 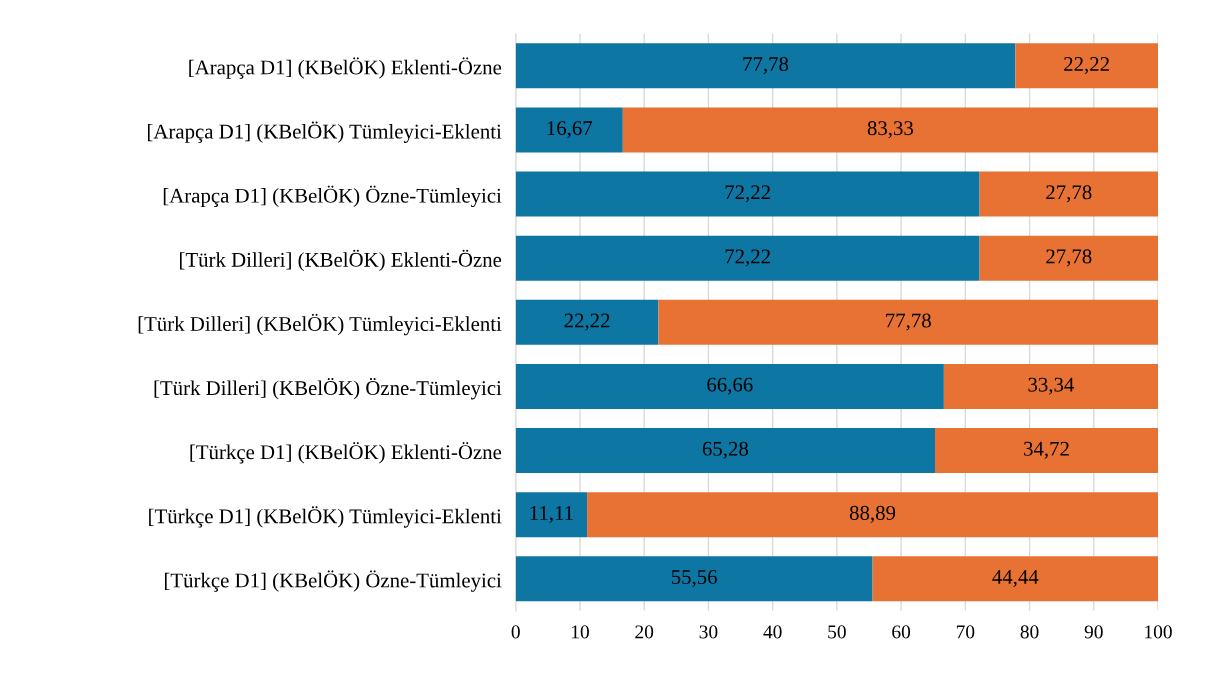 I want to click on y-tick-label: [Arapça D1] (KBelÖK) Tümleyici-Eklenti, so click(x=324, y=132).